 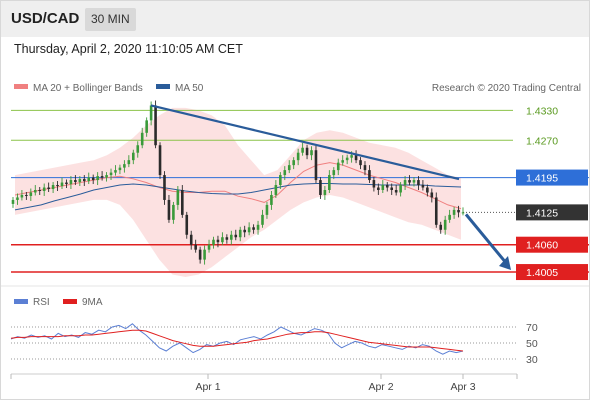 What do you see at coordinates (542, 273) in the screenshot?
I see `level-label-1.4005: 1.4005` at bounding box center [542, 273].